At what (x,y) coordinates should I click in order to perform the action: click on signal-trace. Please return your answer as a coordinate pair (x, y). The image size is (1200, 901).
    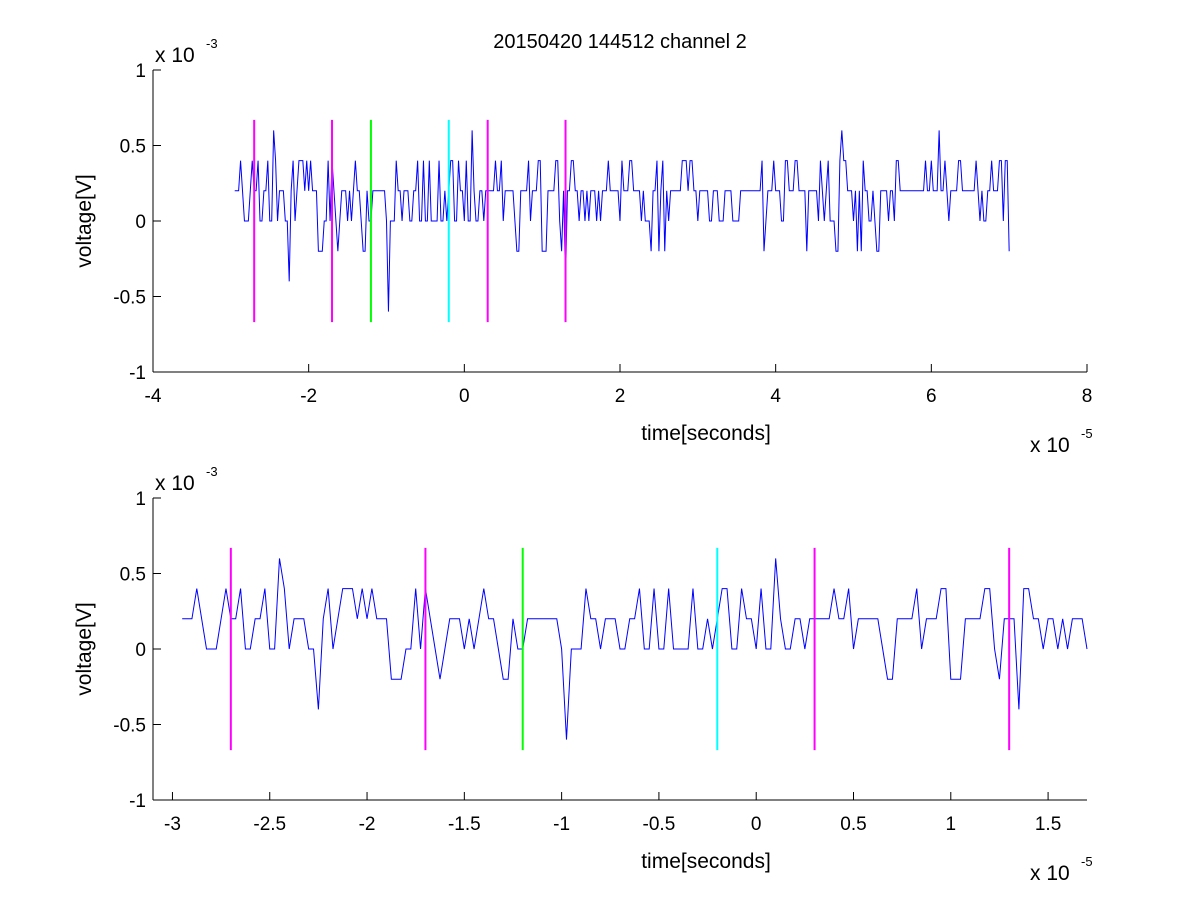
    Looking at the image, I should click on (622, 221).